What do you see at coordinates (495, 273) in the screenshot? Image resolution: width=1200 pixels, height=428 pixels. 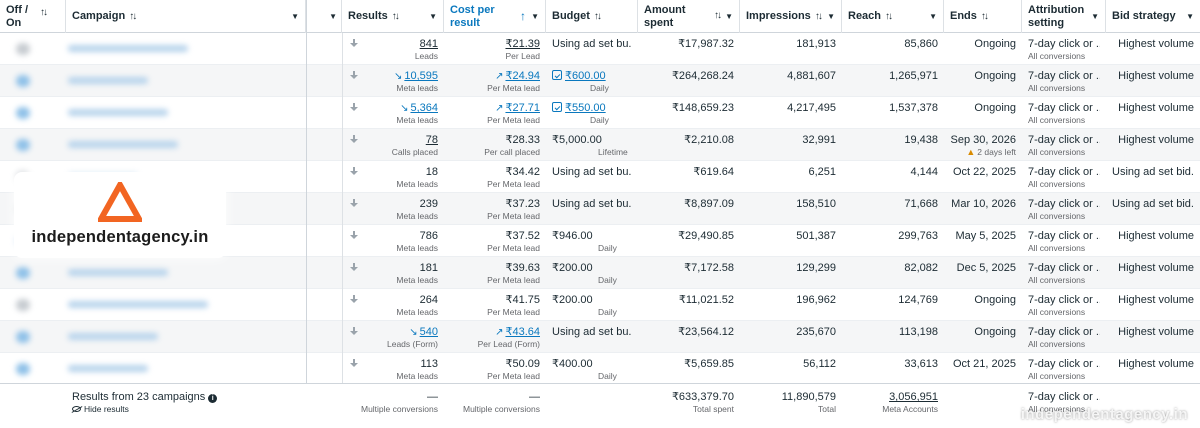 I see `cost-cell: ₹39.63 Per Meta lead` at bounding box center [495, 273].